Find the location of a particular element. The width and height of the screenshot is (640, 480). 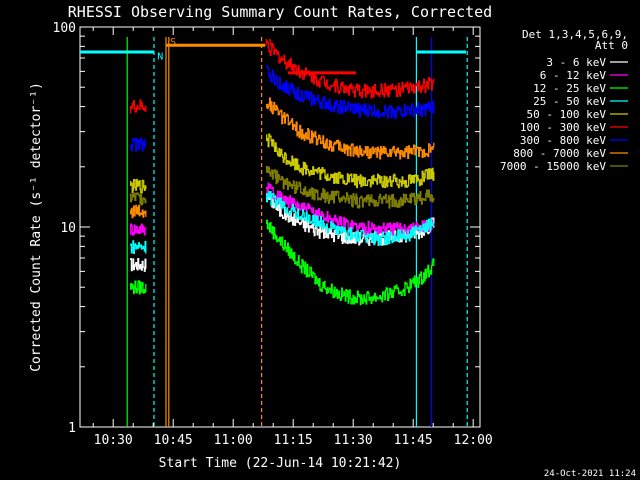

legend-entry-label: 7000 - 15000 keV is located at coordinates (553, 166).